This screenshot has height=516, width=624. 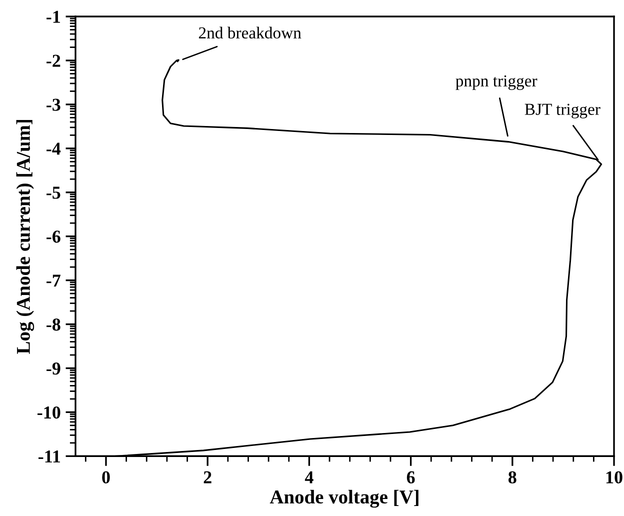 What do you see at coordinates (53, 236) in the screenshot?
I see `y-tick-label: -6` at bounding box center [53, 236].